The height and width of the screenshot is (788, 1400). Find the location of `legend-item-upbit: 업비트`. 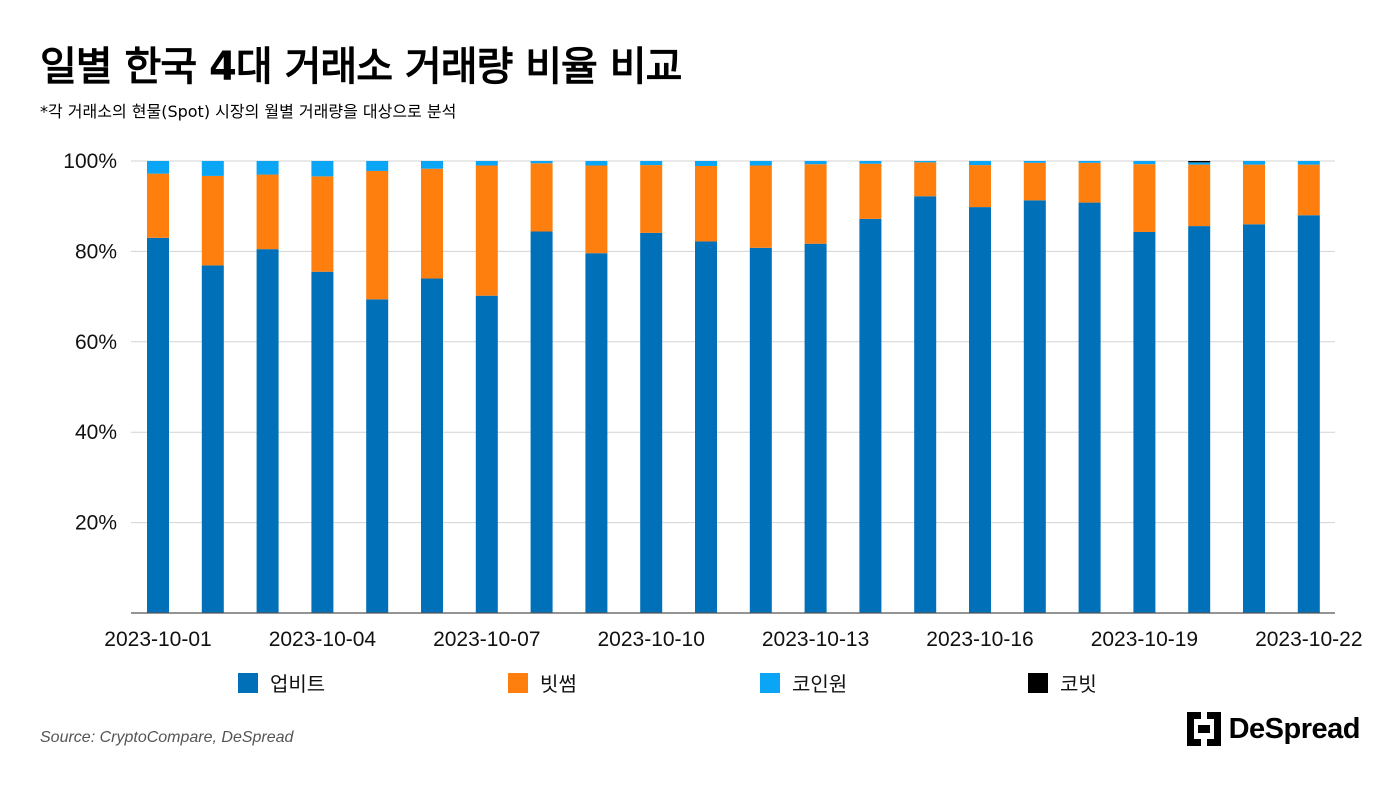

legend-item-upbit: 업비트 is located at coordinates (281, 682).